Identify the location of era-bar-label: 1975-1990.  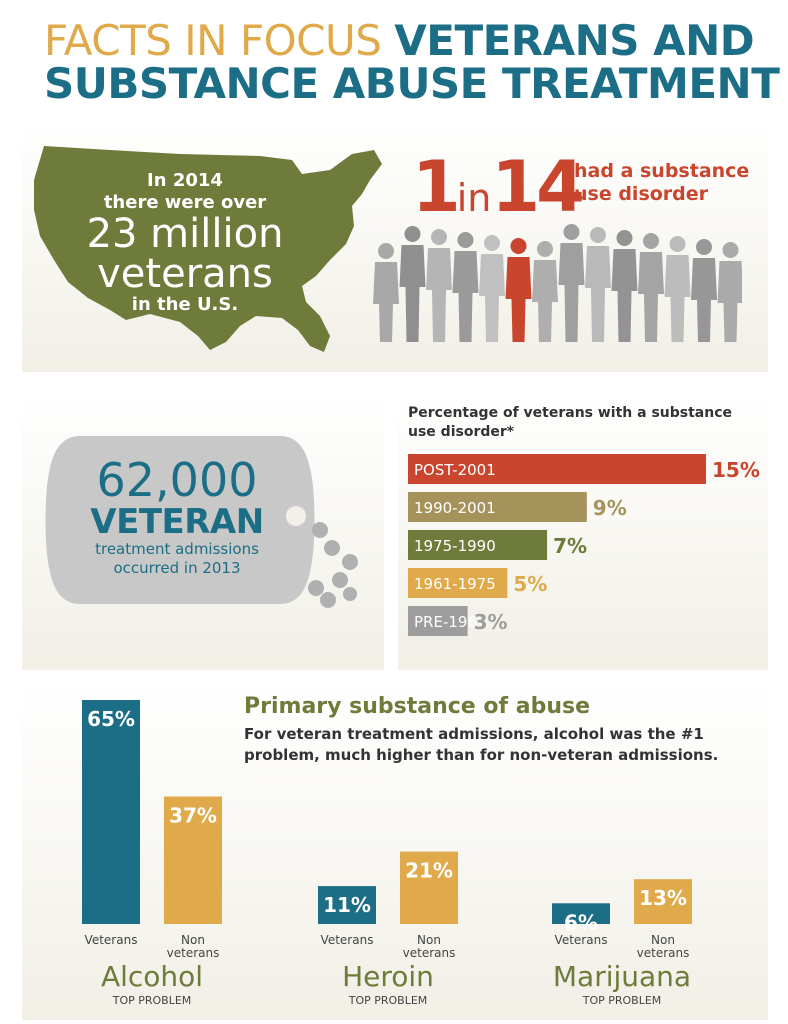
(455, 546).